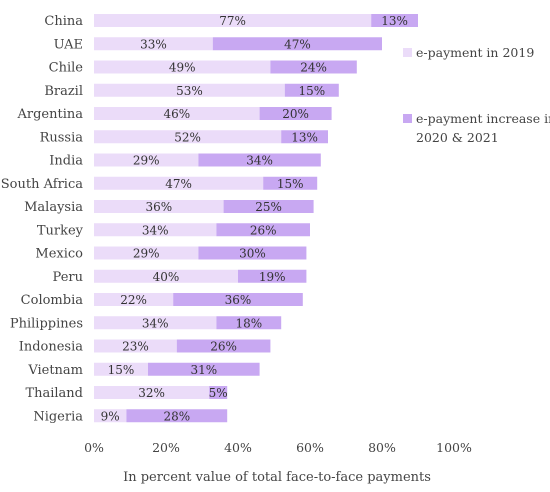  Describe the element at coordinates (232, 21) in the screenshot. I see `data-label: 77%` at that location.